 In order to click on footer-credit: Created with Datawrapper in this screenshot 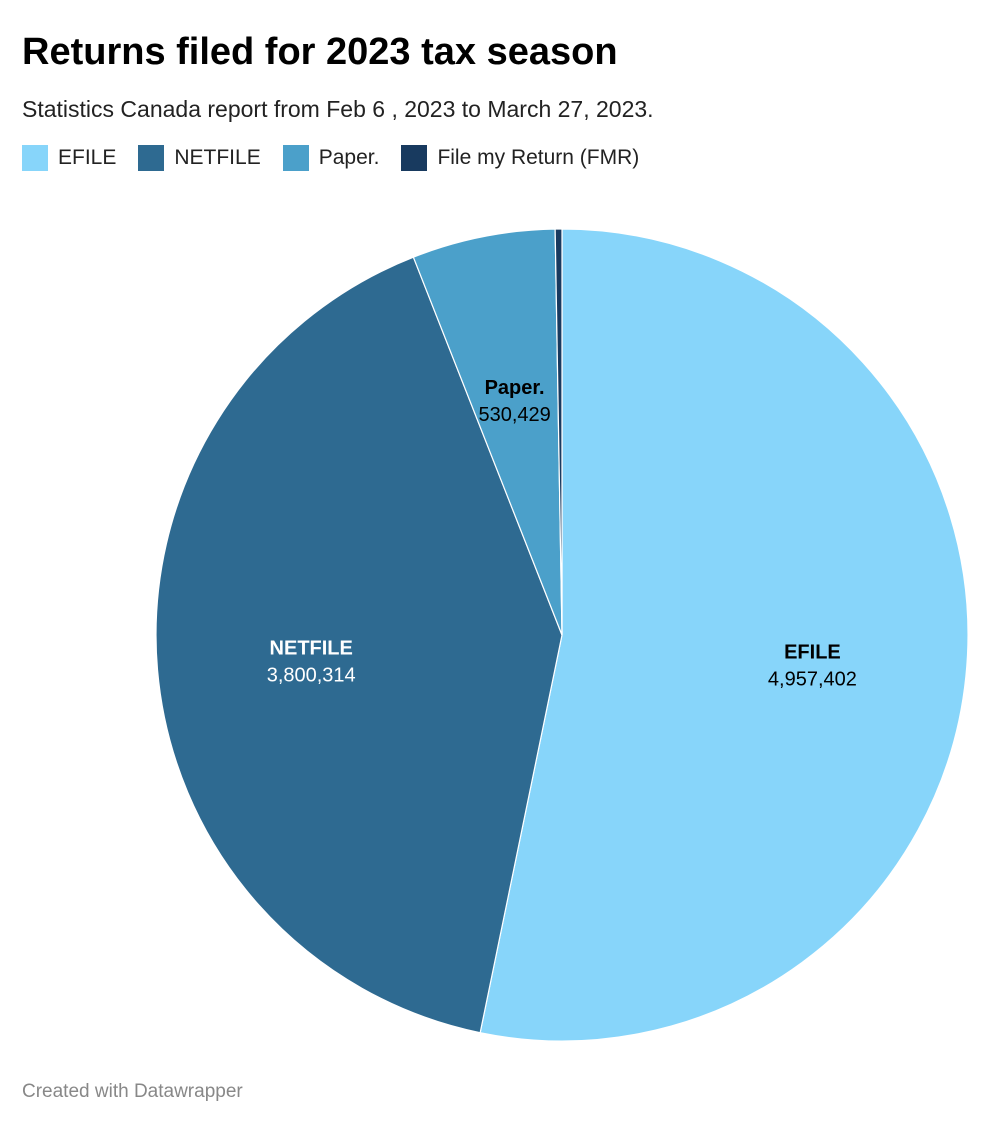, I will do `click(132, 1091)`.